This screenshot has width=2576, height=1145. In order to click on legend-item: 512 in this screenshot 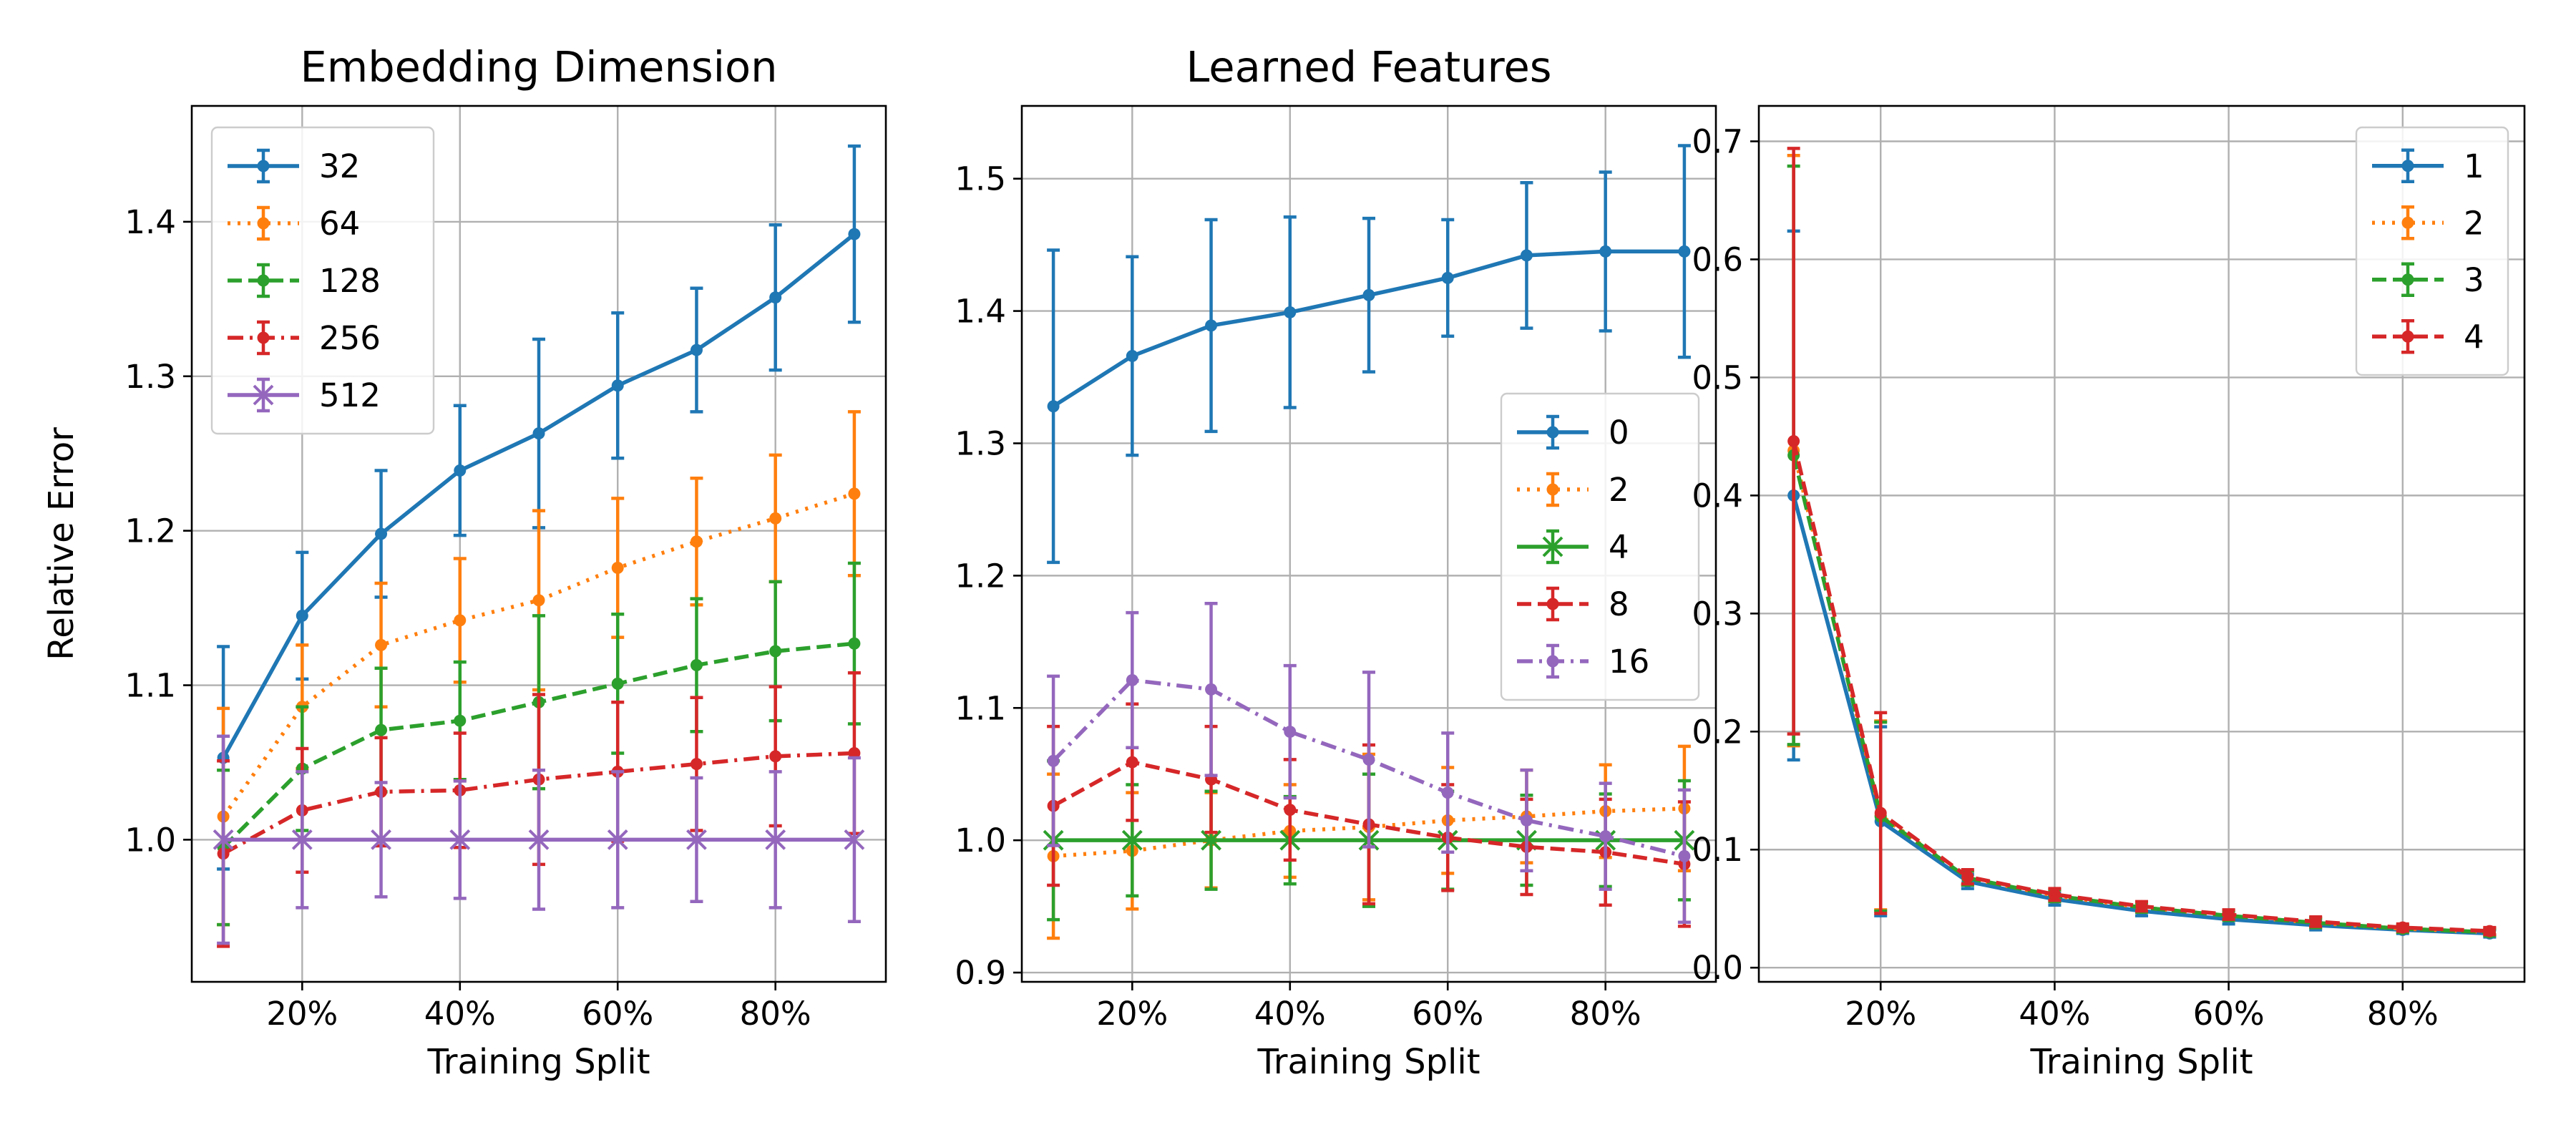, I will do `click(304, 395)`.